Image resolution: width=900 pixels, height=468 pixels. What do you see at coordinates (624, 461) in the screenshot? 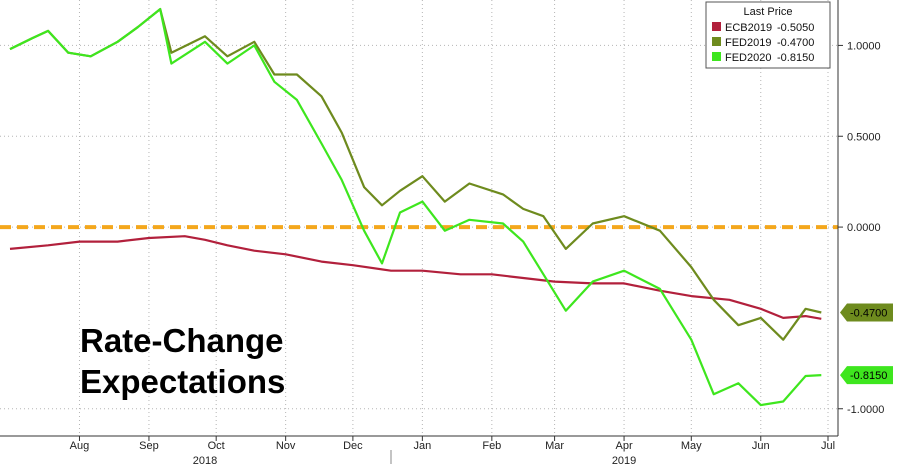
I see `x-year-label-2019: 2019` at bounding box center [624, 461].